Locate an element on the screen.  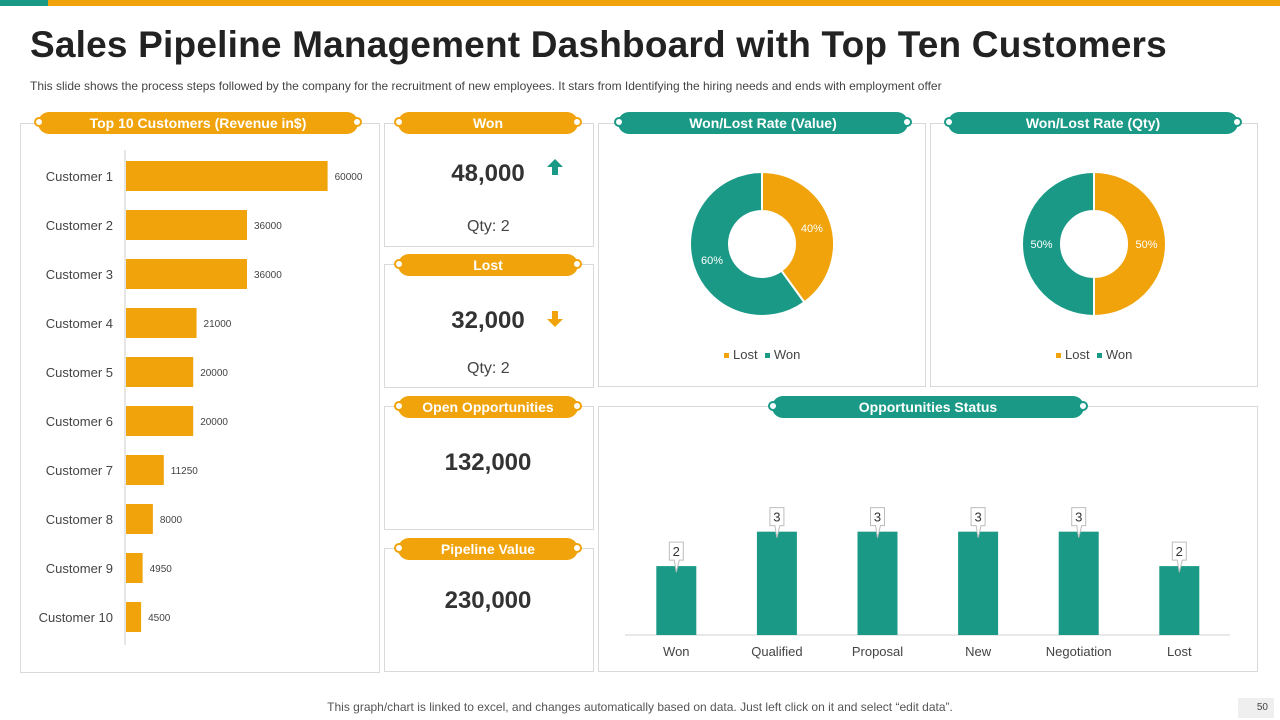
open-opportunities-panel is located at coordinates (489, 468).